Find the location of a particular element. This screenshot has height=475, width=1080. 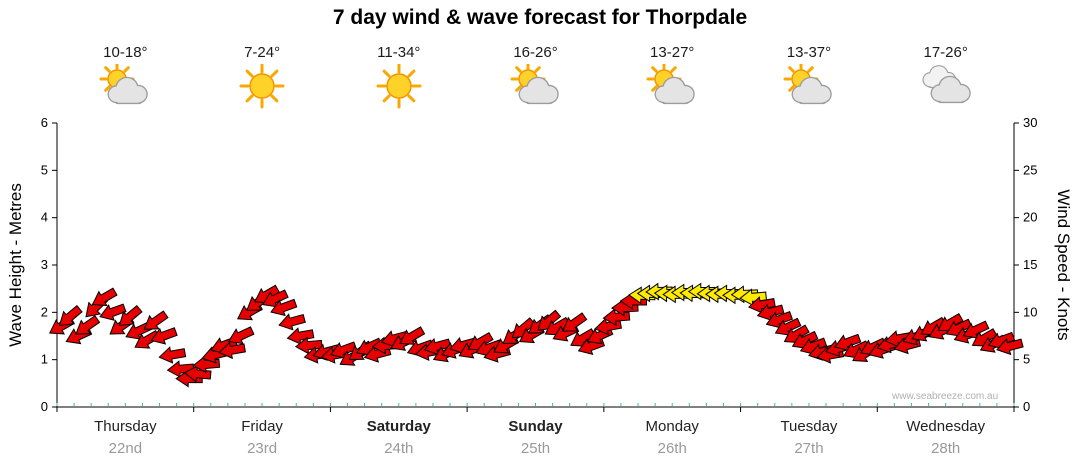

svg-text: 25 is located at coordinates (1030, 169).